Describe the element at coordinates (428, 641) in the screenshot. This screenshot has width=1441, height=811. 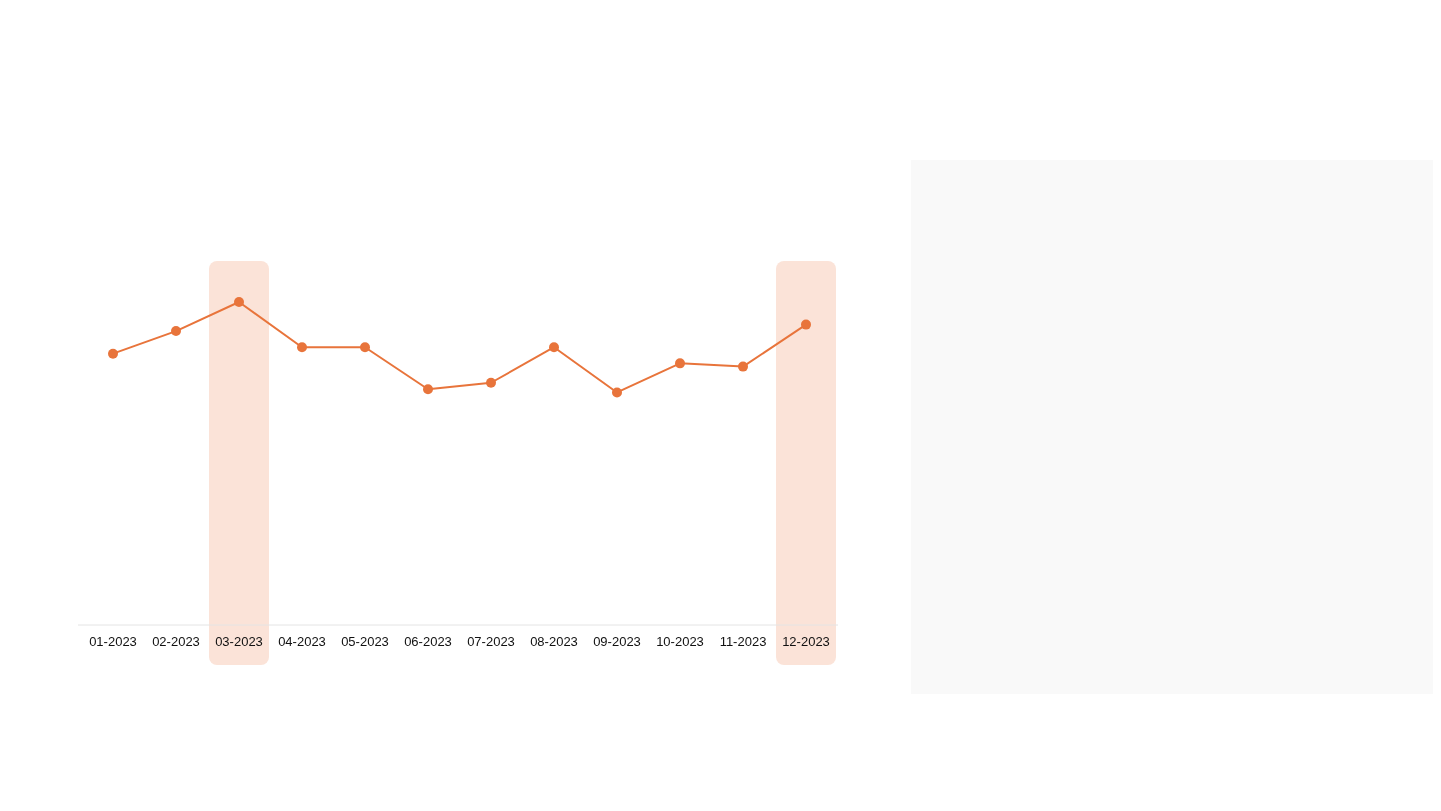
I see `x-tick-label: 06-2023` at that location.